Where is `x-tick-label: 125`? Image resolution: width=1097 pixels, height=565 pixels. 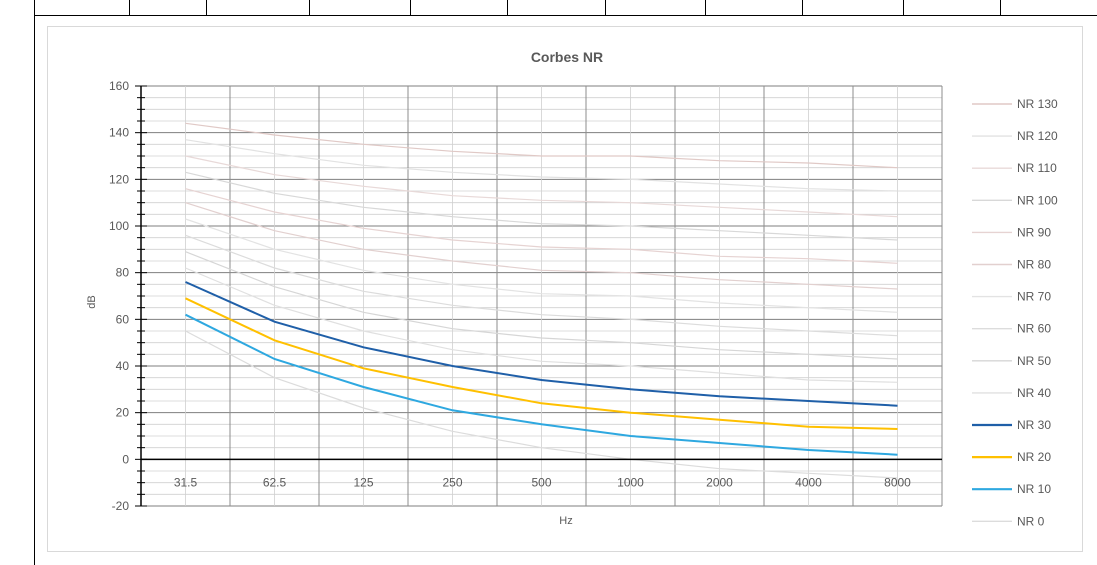 x-tick-label: 125 is located at coordinates (363, 483).